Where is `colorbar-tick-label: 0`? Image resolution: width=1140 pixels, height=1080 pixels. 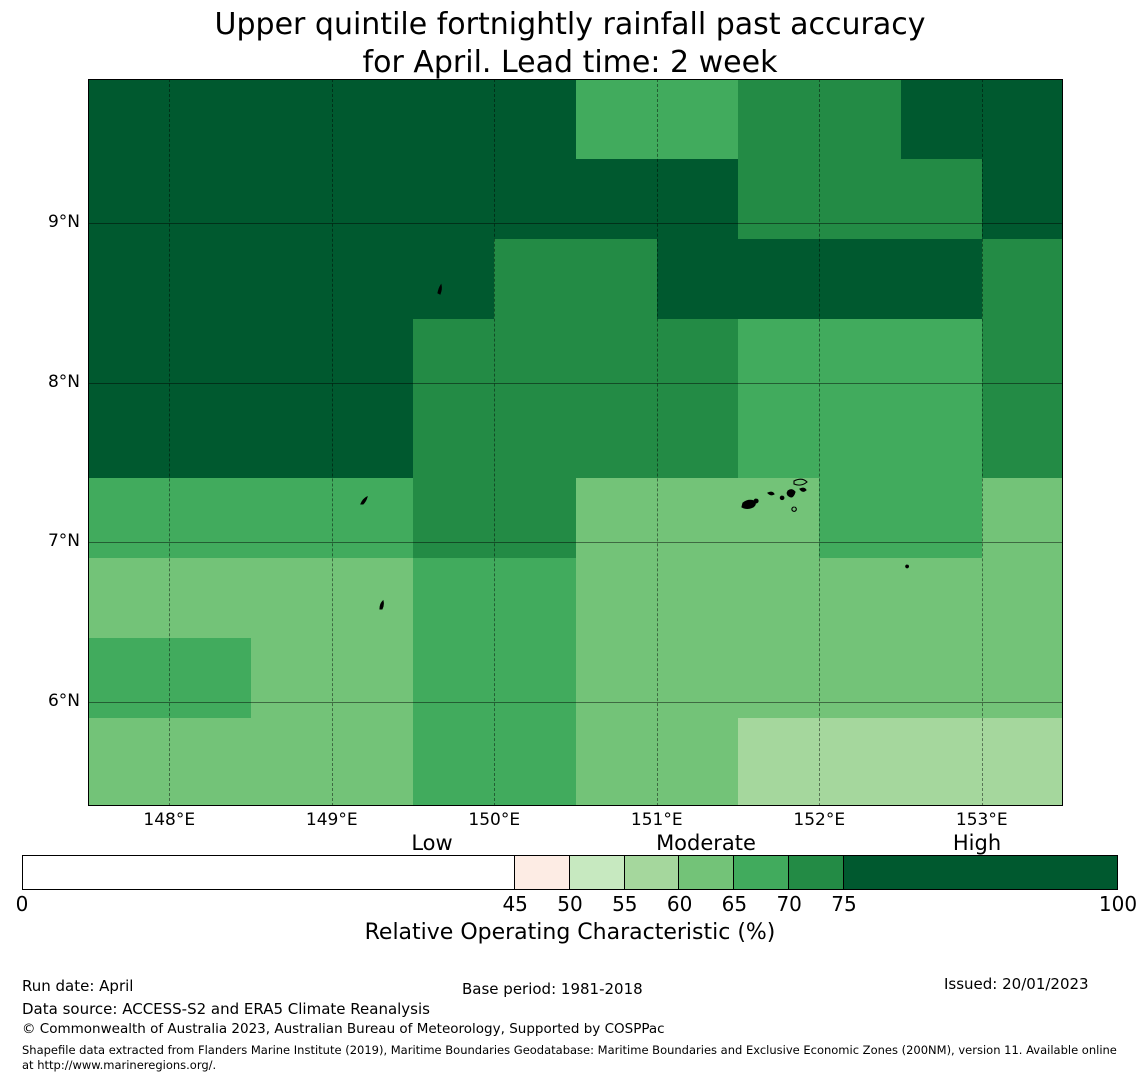
colorbar-tick-label: 0 is located at coordinates (22, 904).